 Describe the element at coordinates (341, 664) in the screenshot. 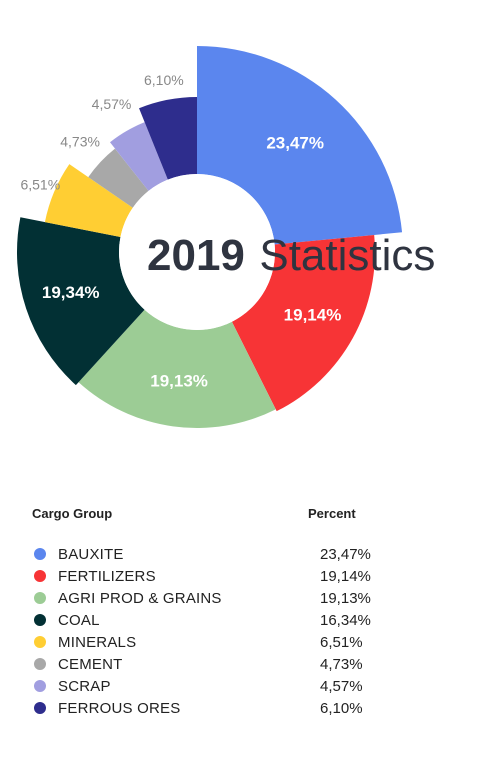

I see `legend-percent: 4,73%` at that location.